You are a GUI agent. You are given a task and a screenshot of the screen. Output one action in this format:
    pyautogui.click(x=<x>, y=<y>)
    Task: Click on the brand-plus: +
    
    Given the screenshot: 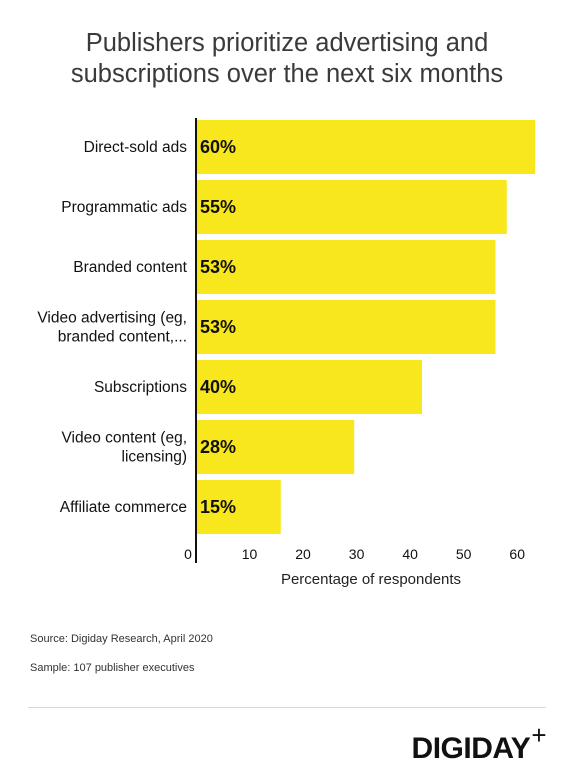 What is the action you would take?
    pyautogui.click(x=538, y=735)
    